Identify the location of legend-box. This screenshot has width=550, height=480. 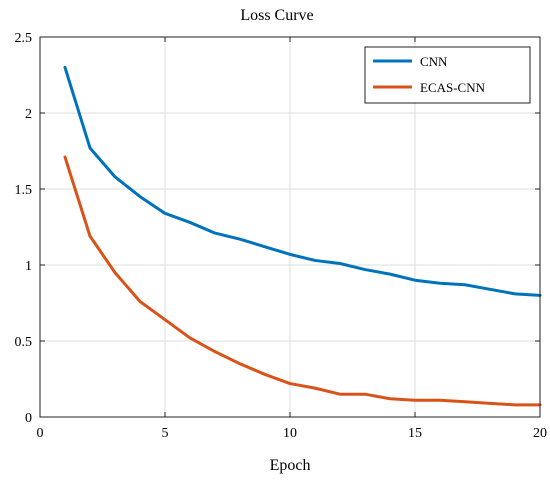
(447, 75).